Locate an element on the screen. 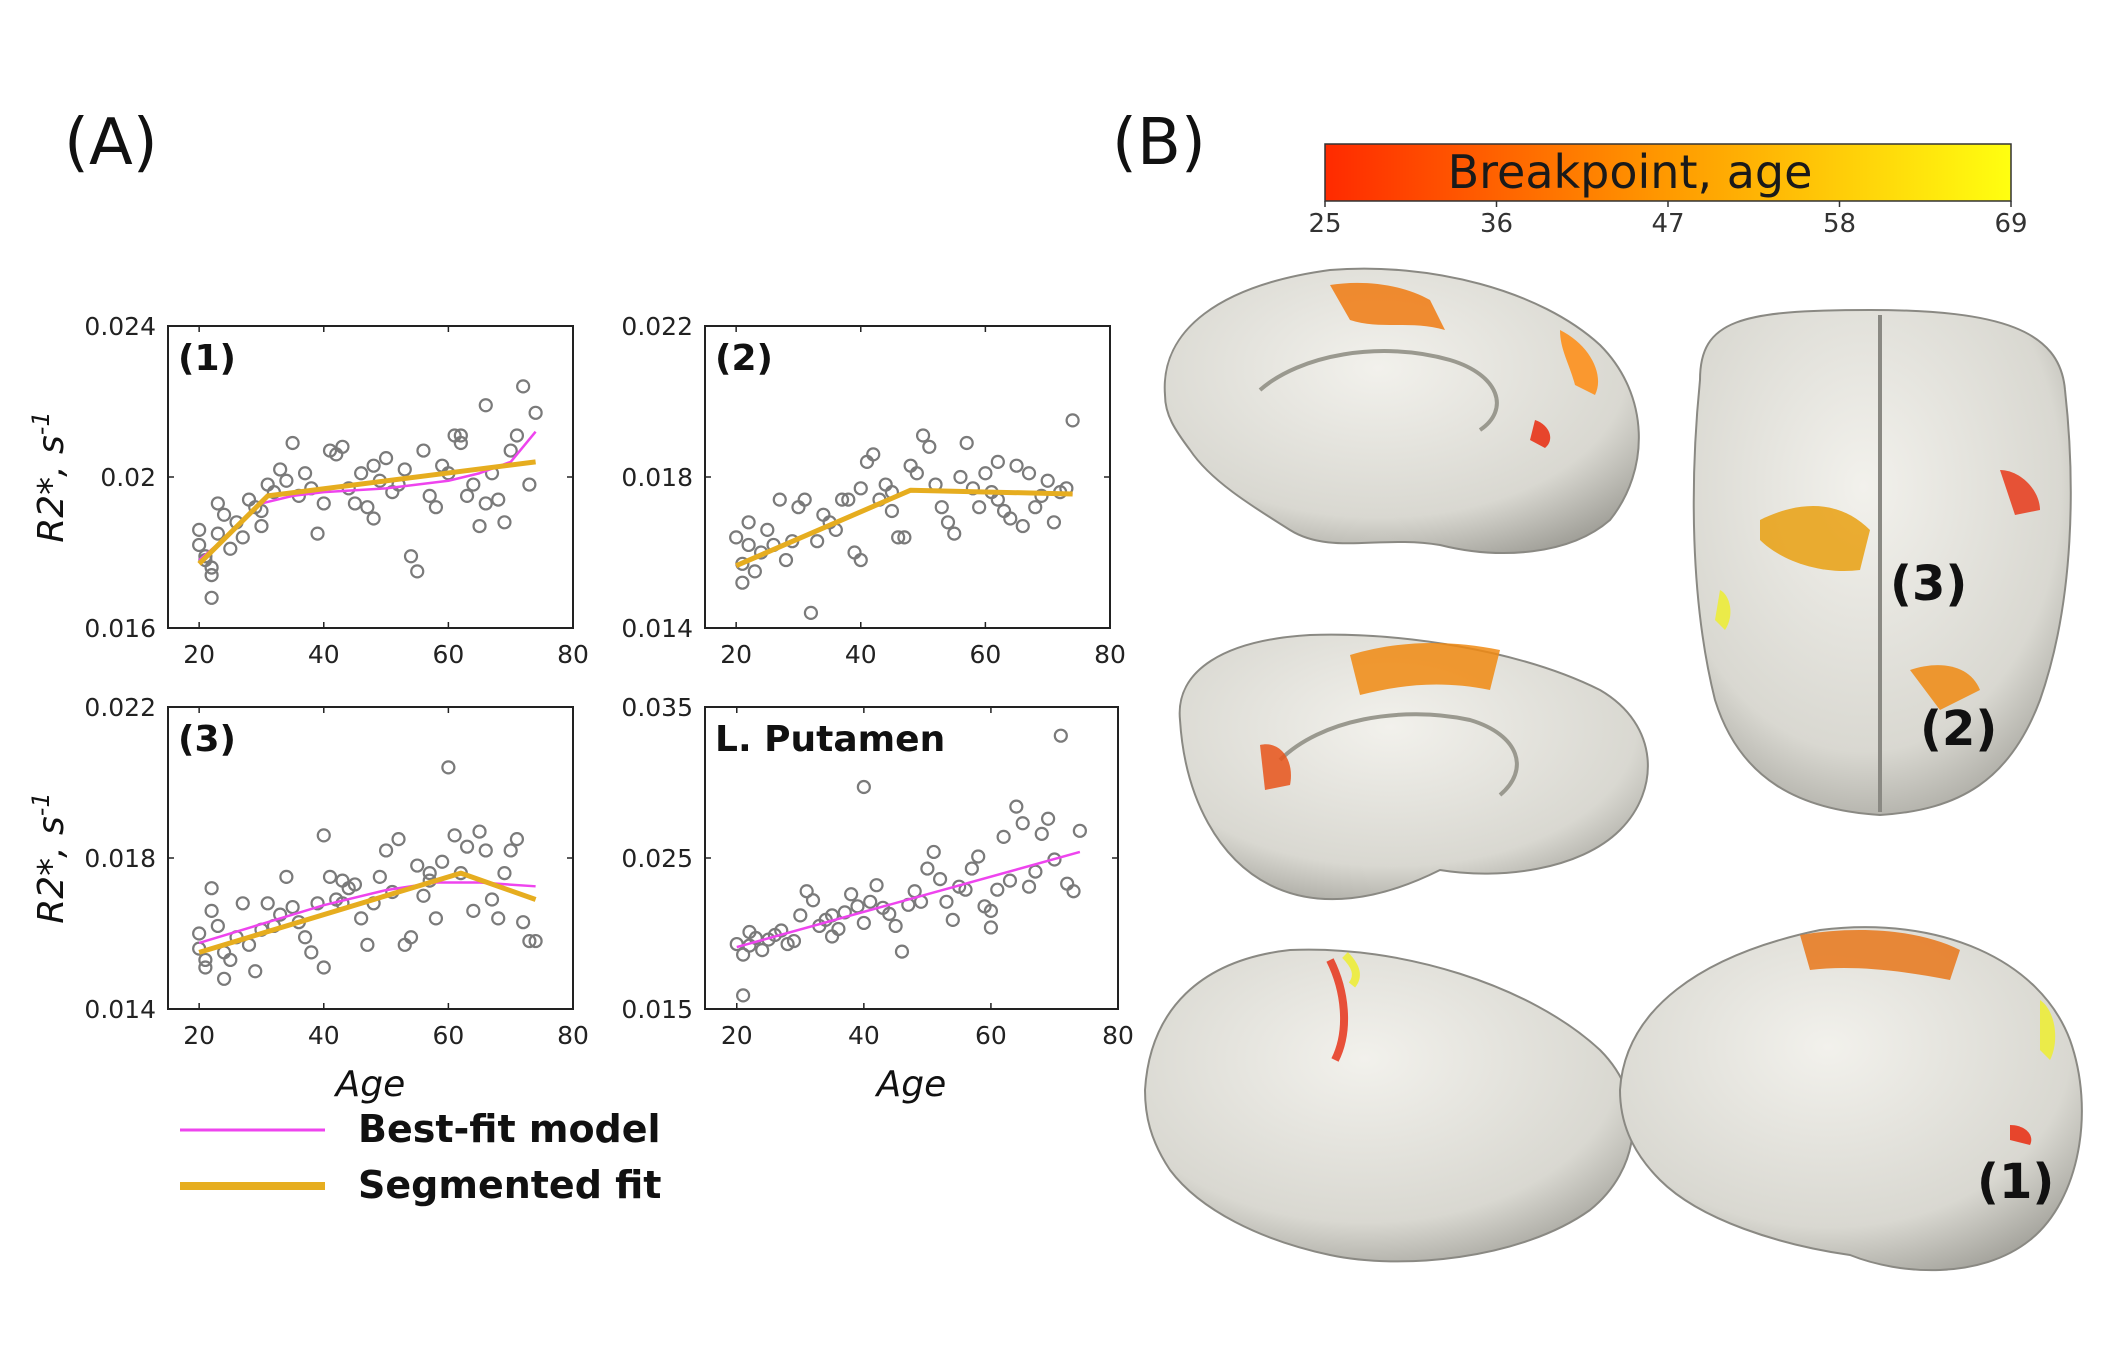 The image size is (2114, 1351). colorbar-tick-label: 36 is located at coordinates (1496, 224).